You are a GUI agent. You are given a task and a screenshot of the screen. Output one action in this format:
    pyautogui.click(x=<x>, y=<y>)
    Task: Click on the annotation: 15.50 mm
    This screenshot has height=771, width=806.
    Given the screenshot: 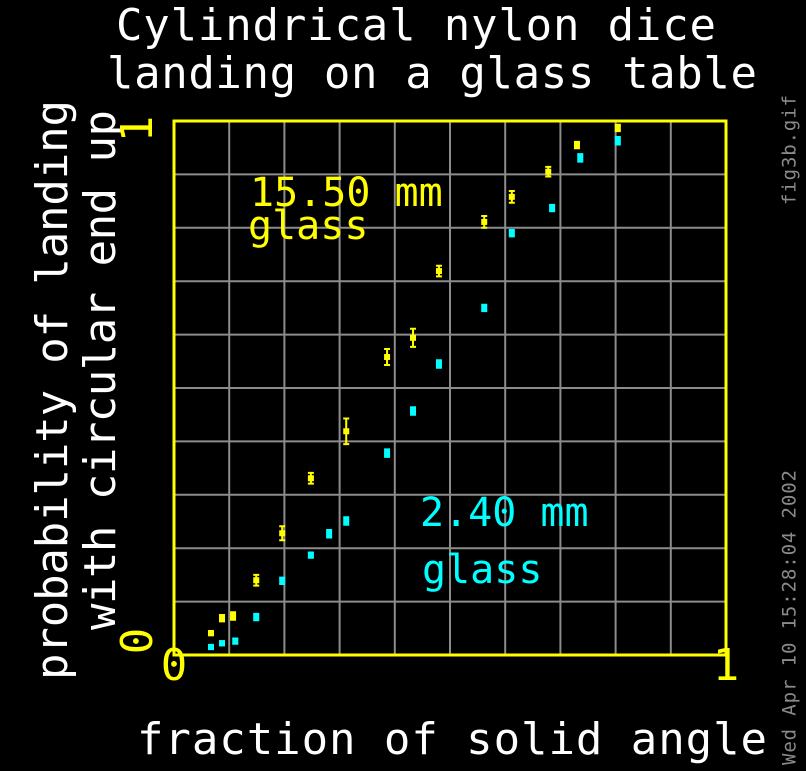 What is the action you would take?
    pyautogui.click(x=346, y=193)
    